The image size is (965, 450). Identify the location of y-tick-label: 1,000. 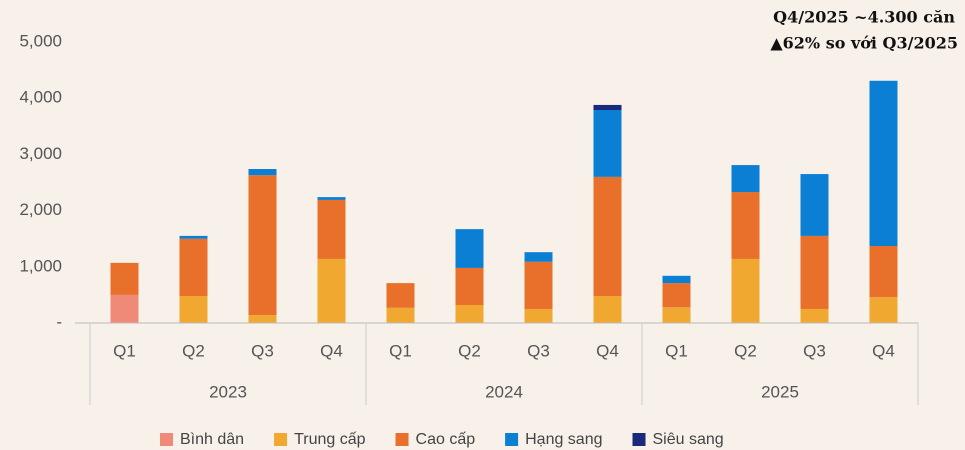
(40, 265).